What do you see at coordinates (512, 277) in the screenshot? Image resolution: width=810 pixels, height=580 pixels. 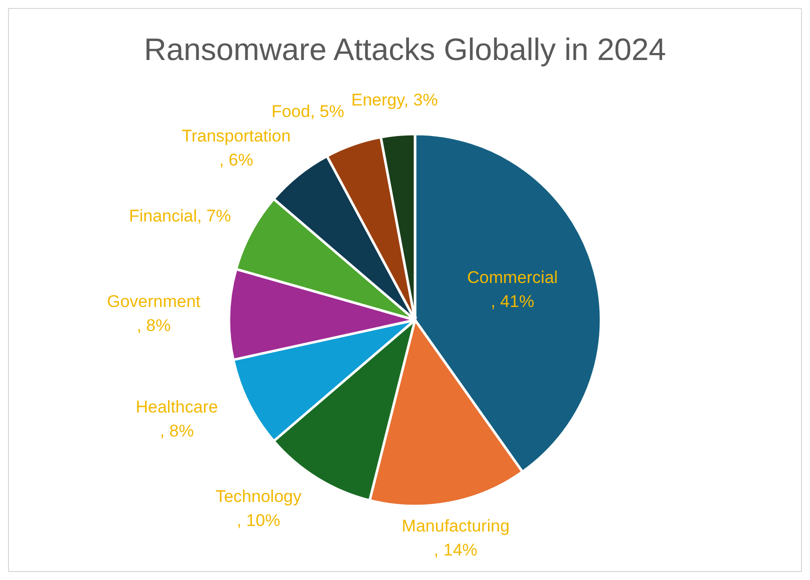 I see `slice-label: Commercial` at bounding box center [512, 277].